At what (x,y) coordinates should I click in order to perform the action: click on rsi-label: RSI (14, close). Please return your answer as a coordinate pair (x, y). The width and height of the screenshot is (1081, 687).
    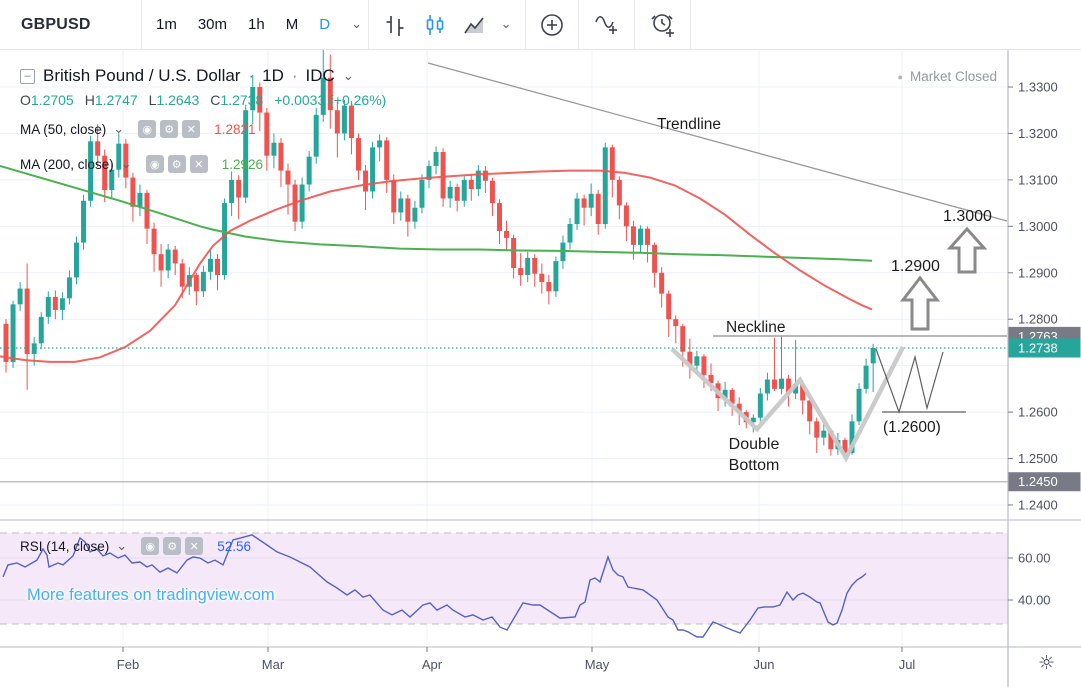
    Looking at the image, I should click on (65, 546).